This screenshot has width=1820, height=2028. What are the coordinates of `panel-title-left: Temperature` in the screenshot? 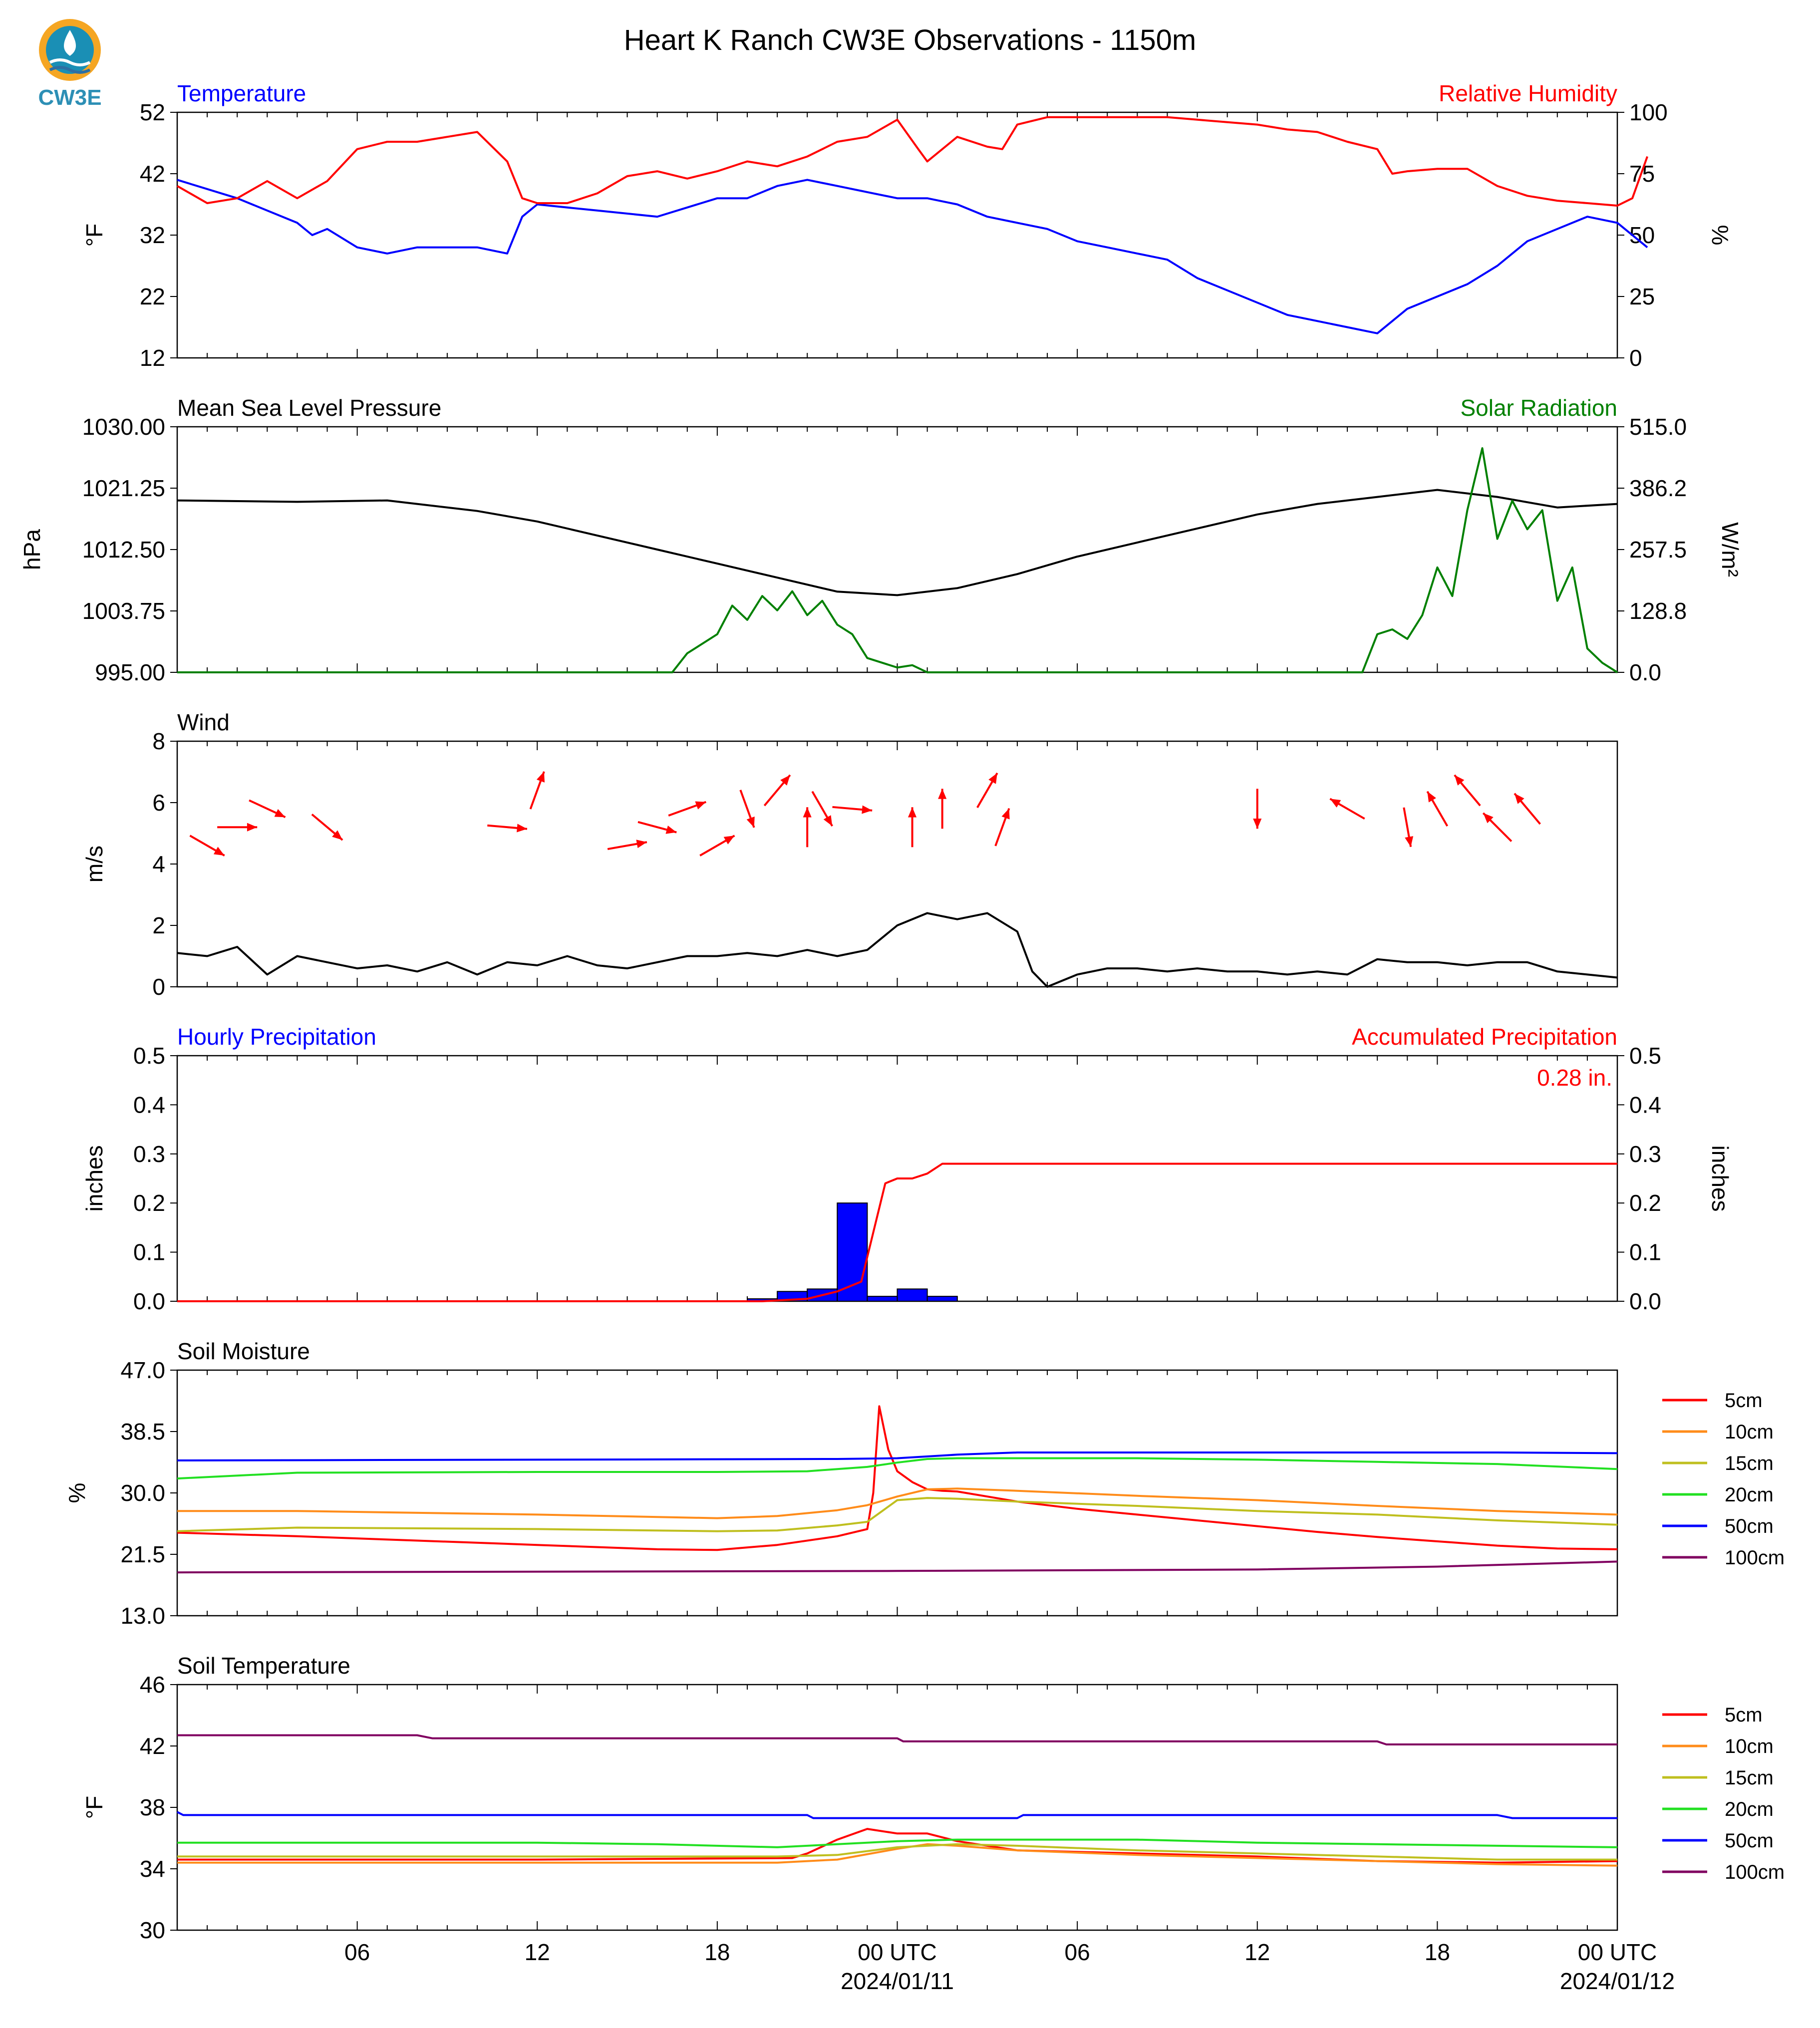 It's located at (241, 93).